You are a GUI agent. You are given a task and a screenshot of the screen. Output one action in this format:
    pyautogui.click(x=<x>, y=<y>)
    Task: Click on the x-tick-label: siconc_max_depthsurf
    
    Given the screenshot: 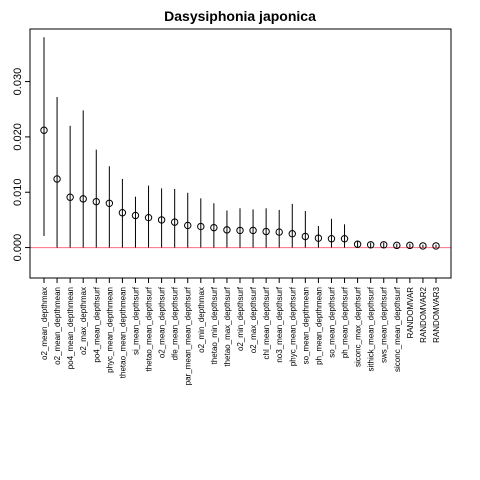 What is the action you would take?
    pyautogui.click(x=358, y=326)
    